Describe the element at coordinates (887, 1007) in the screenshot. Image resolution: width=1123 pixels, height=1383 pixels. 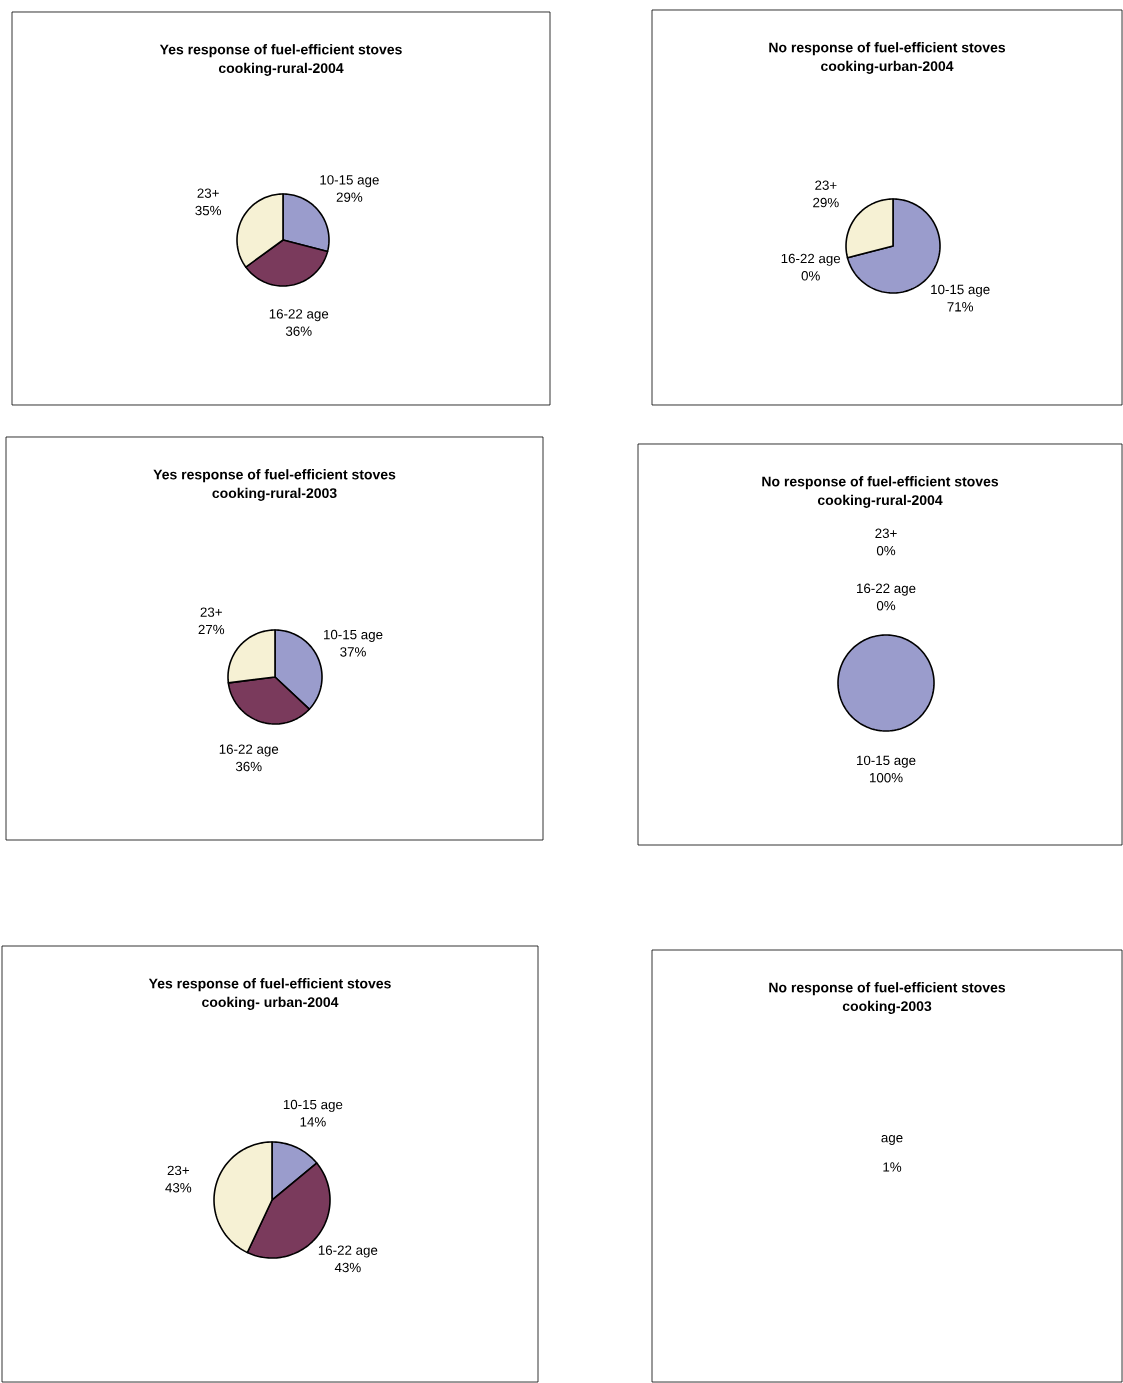
I see `text: cooking-2003` at that location.